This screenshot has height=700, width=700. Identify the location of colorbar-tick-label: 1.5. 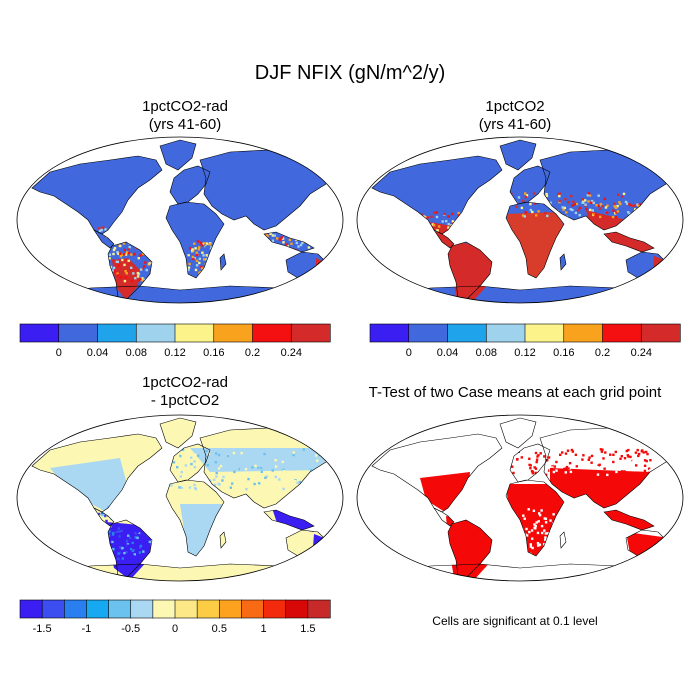
(307, 629).